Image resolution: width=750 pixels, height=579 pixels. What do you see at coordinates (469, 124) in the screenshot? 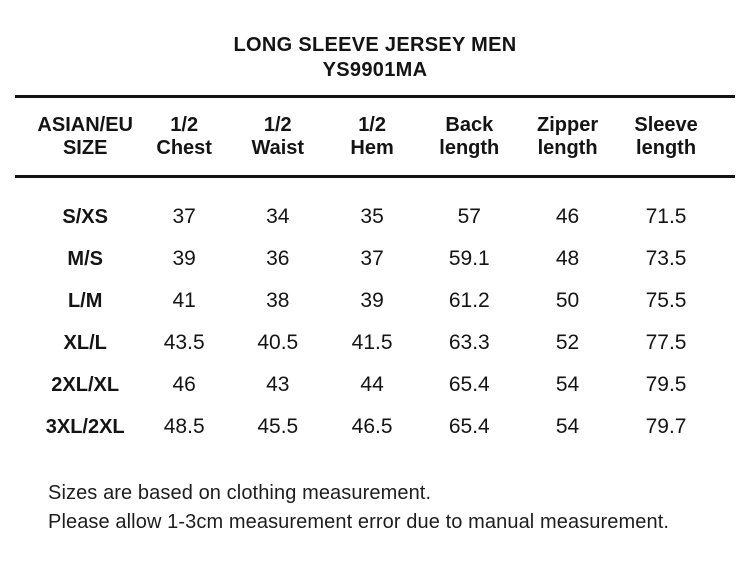
I see `column-header-line1: Back` at bounding box center [469, 124].